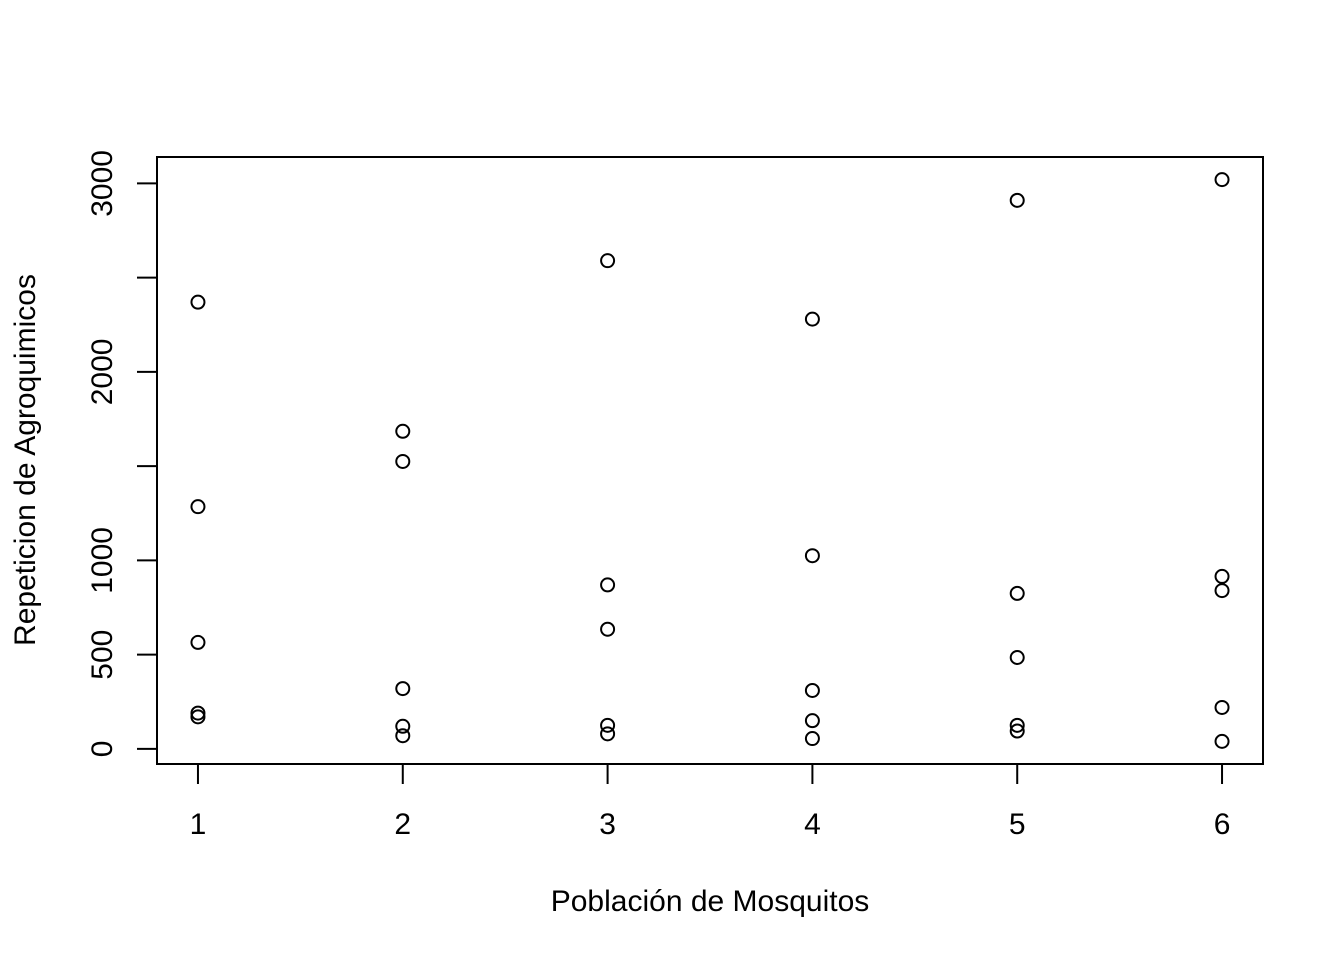 The image size is (1344, 960). What do you see at coordinates (710, 901) in the screenshot?
I see `x-axis-title: Población de Mosquitos` at bounding box center [710, 901].